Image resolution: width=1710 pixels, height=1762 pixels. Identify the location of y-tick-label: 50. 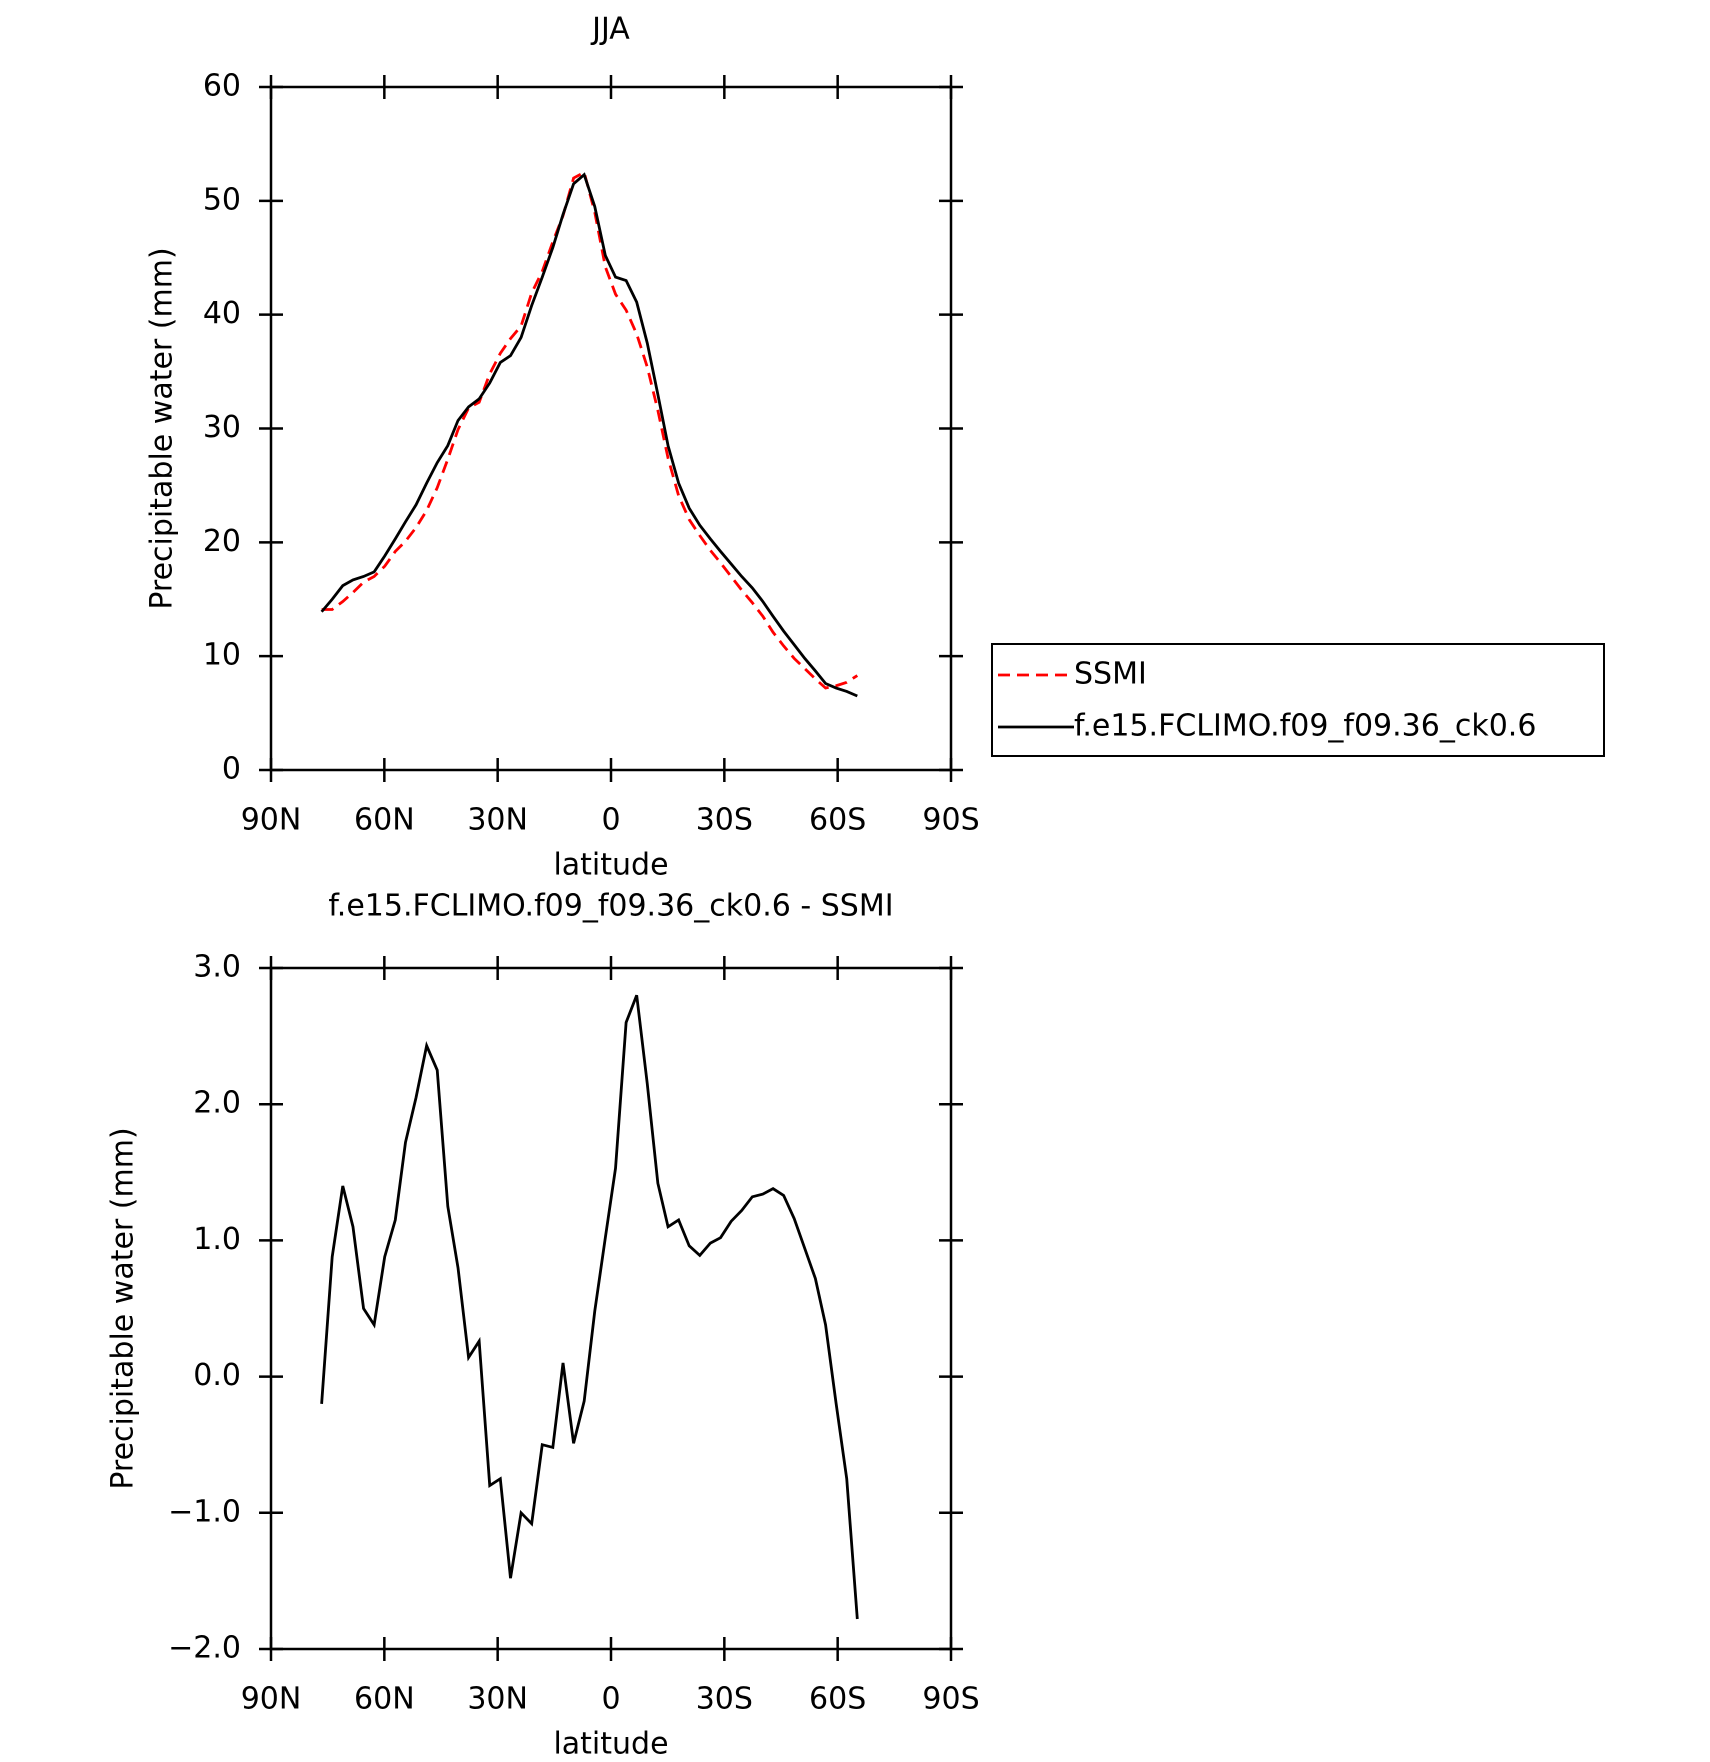
(222, 199).